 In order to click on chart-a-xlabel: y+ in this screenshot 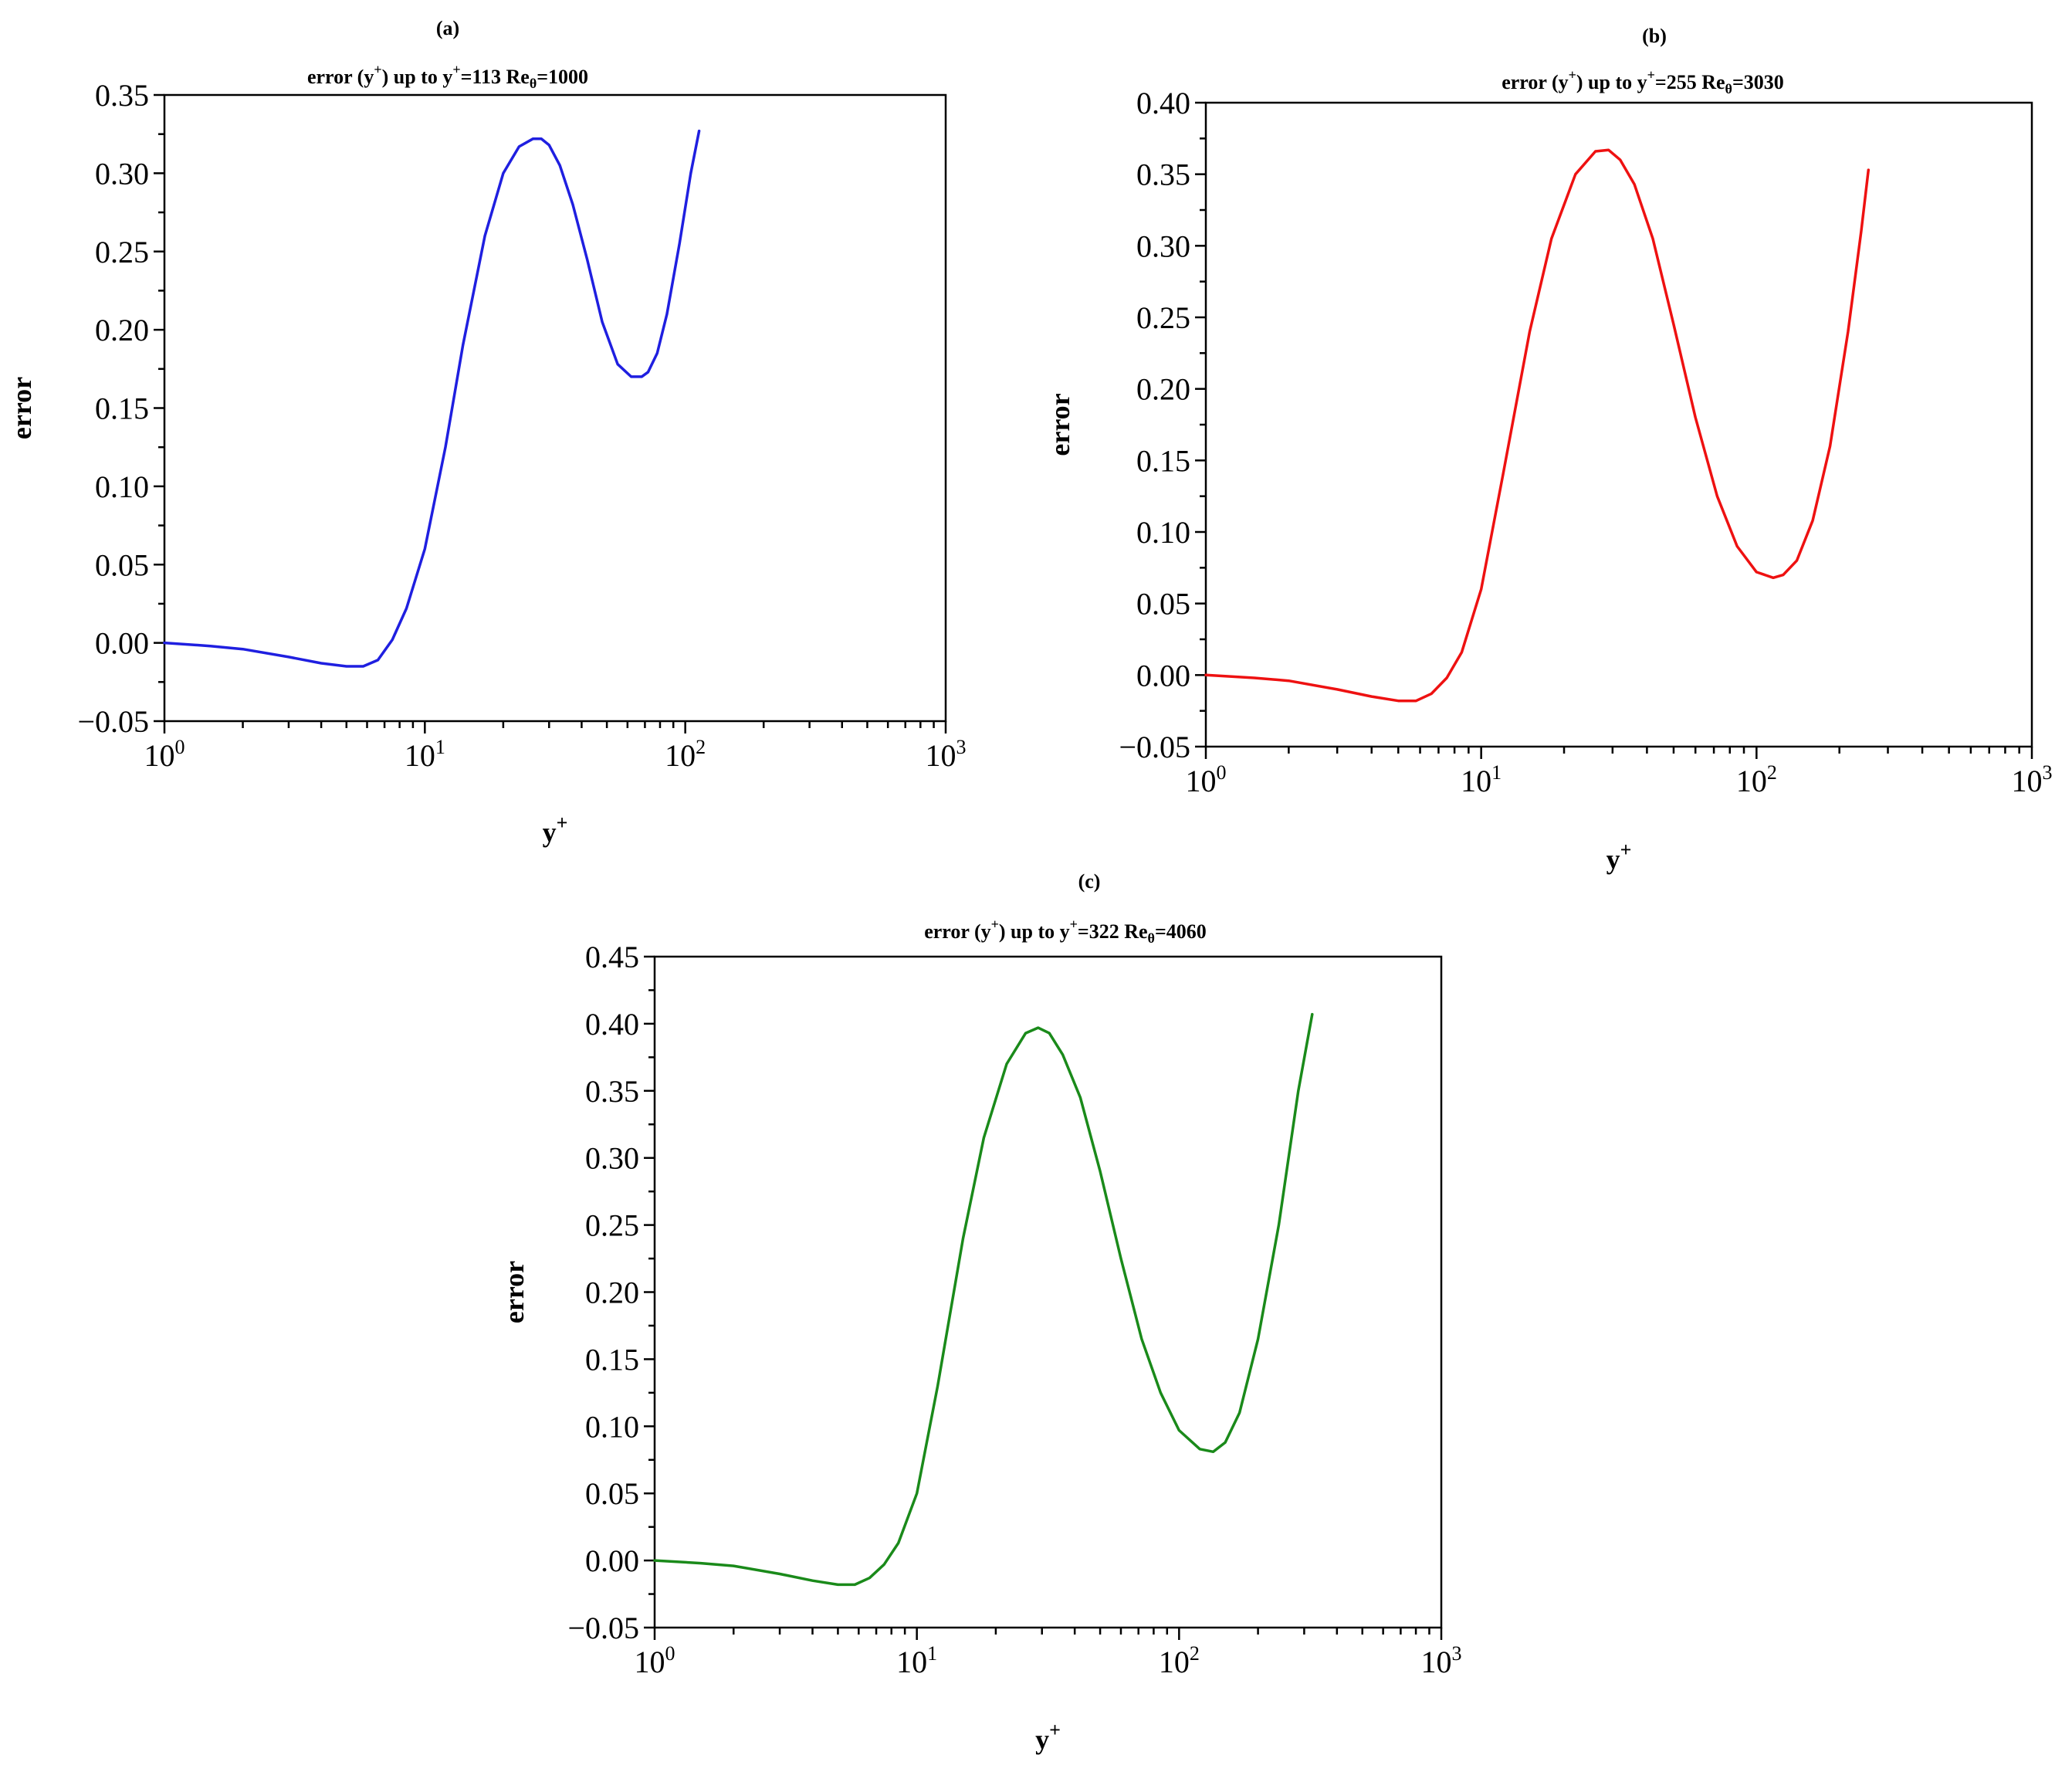, I will do `click(555, 830)`.